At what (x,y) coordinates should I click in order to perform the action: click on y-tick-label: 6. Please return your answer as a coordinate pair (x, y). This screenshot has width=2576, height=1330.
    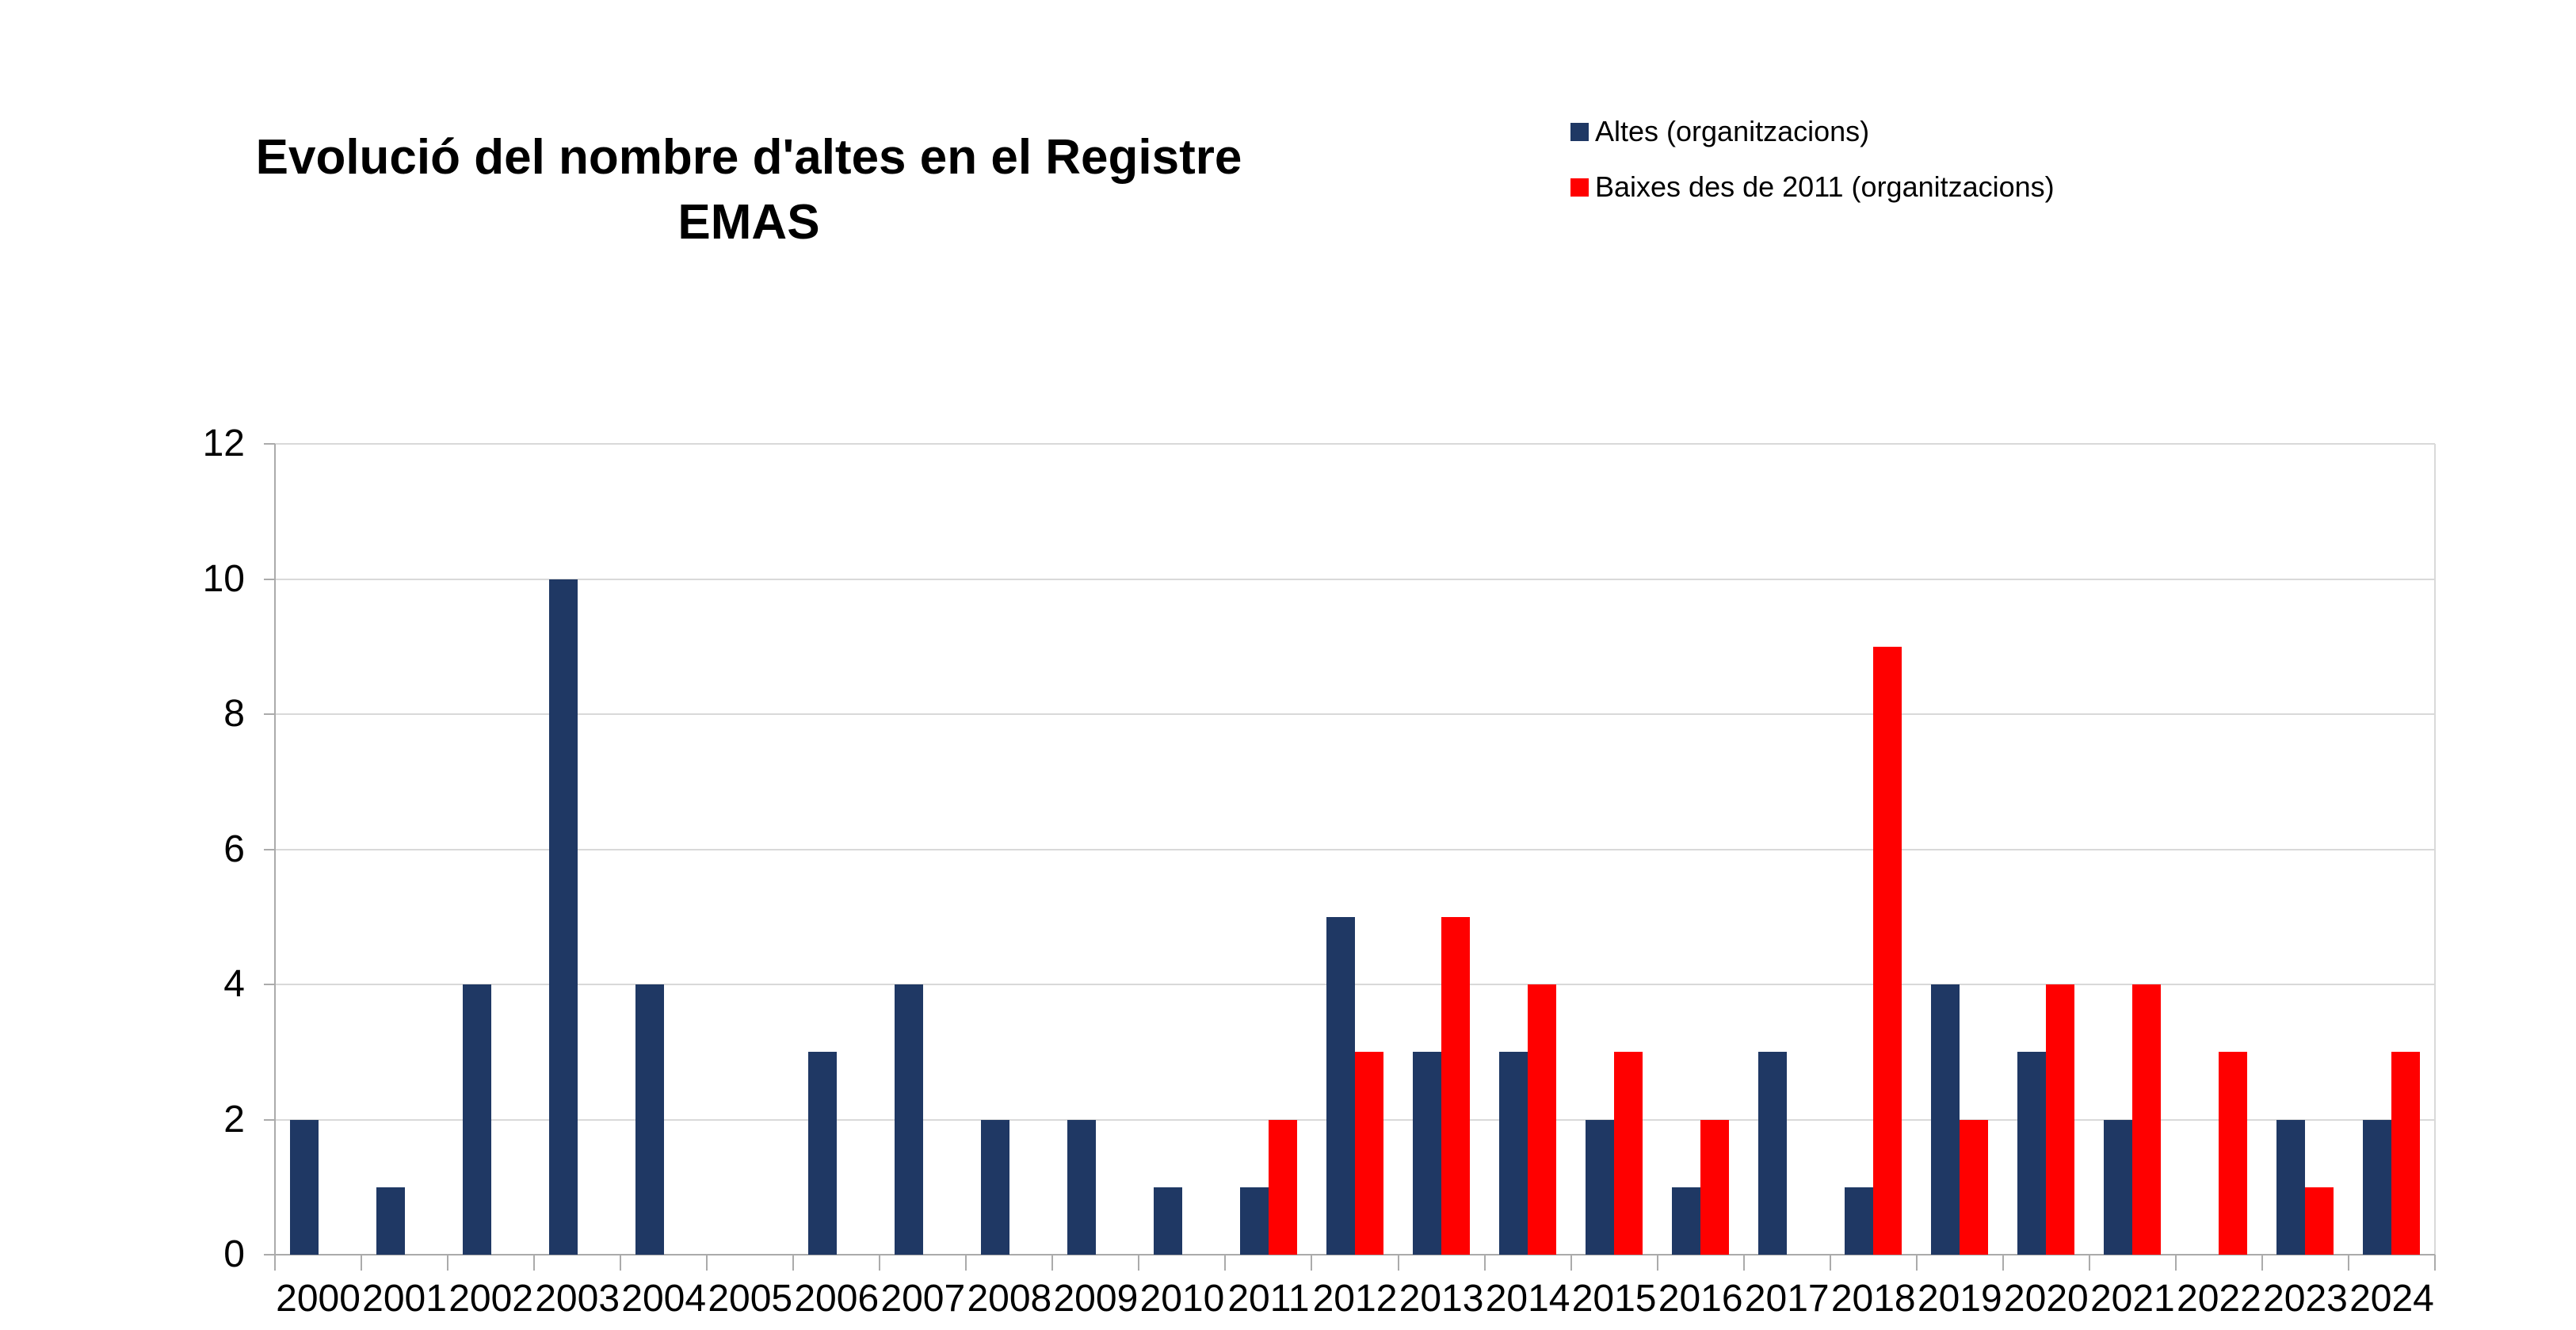
    Looking at the image, I should click on (234, 849).